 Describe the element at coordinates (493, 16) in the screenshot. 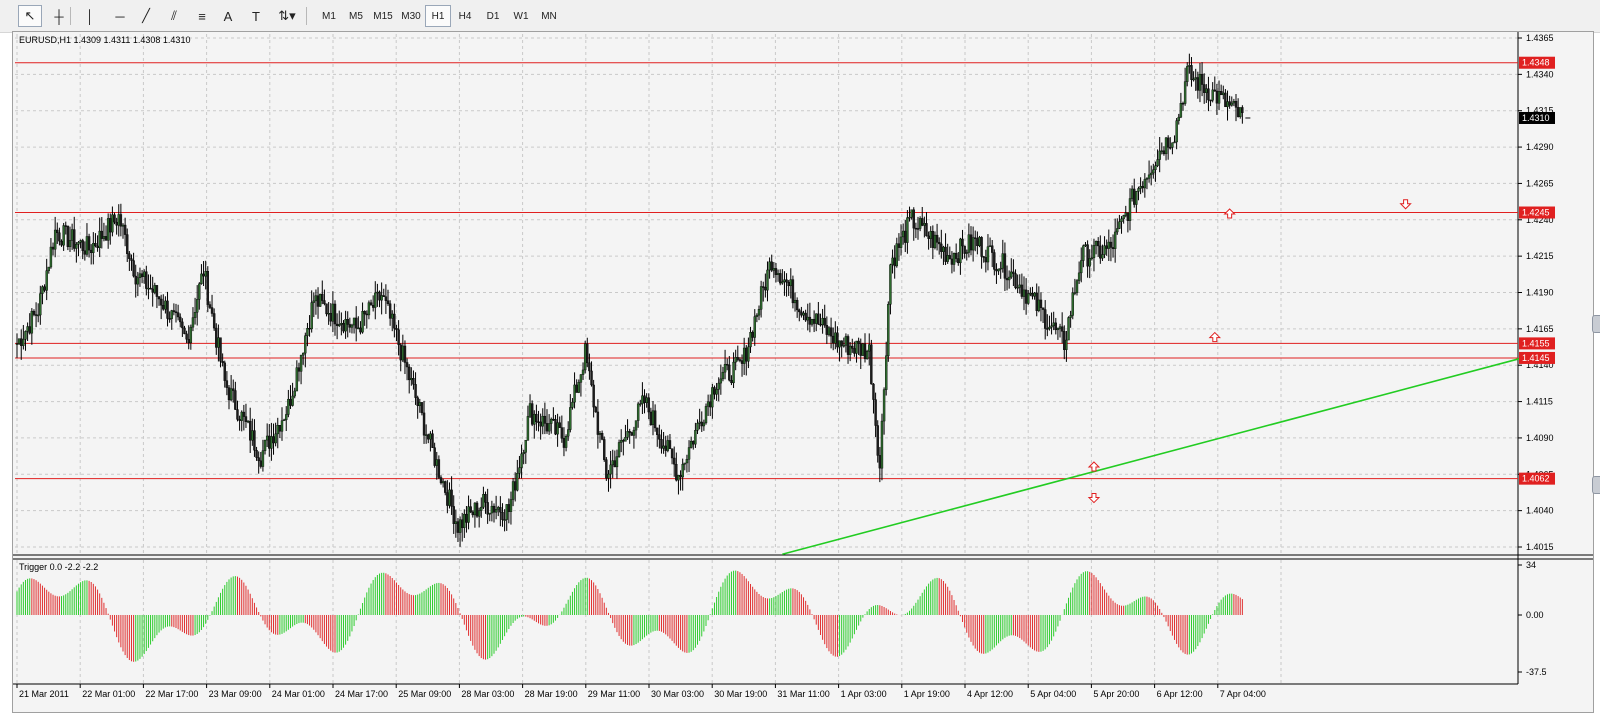

I see `timeframe-d1-button: D1` at that location.